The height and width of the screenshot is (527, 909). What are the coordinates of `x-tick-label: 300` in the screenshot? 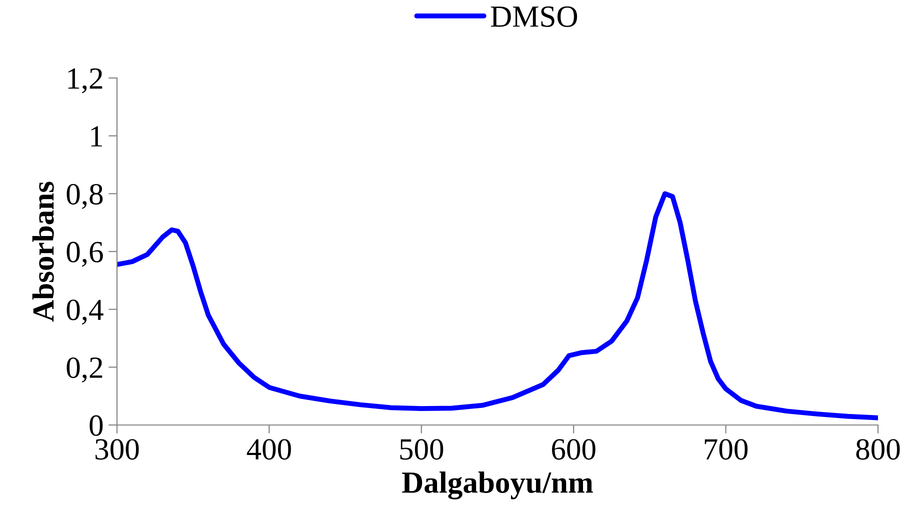 It's located at (117, 449).